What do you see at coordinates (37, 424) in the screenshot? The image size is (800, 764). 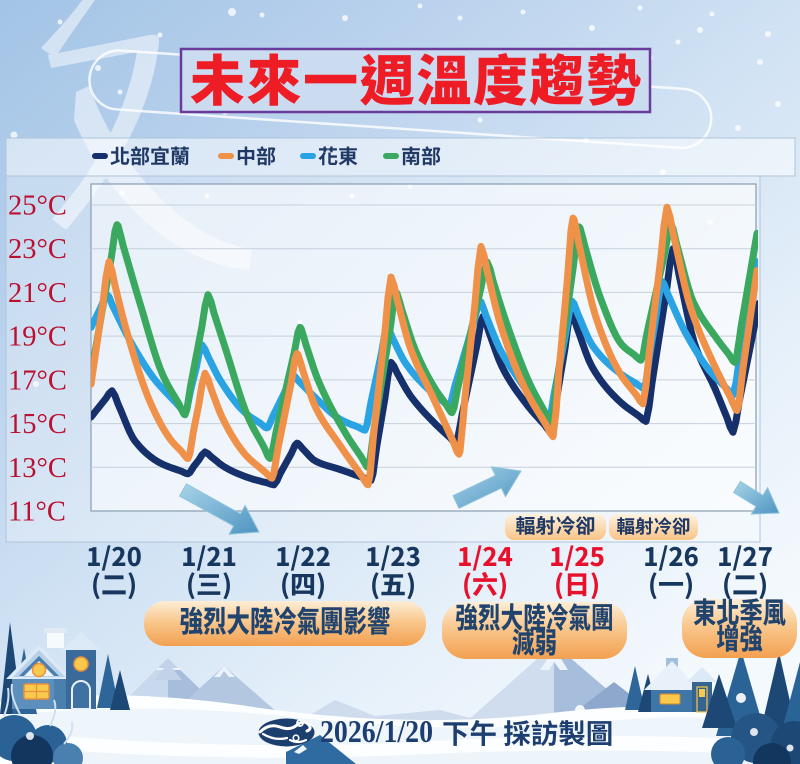 I see `svg-text: 15°C` at bounding box center [37, 424].